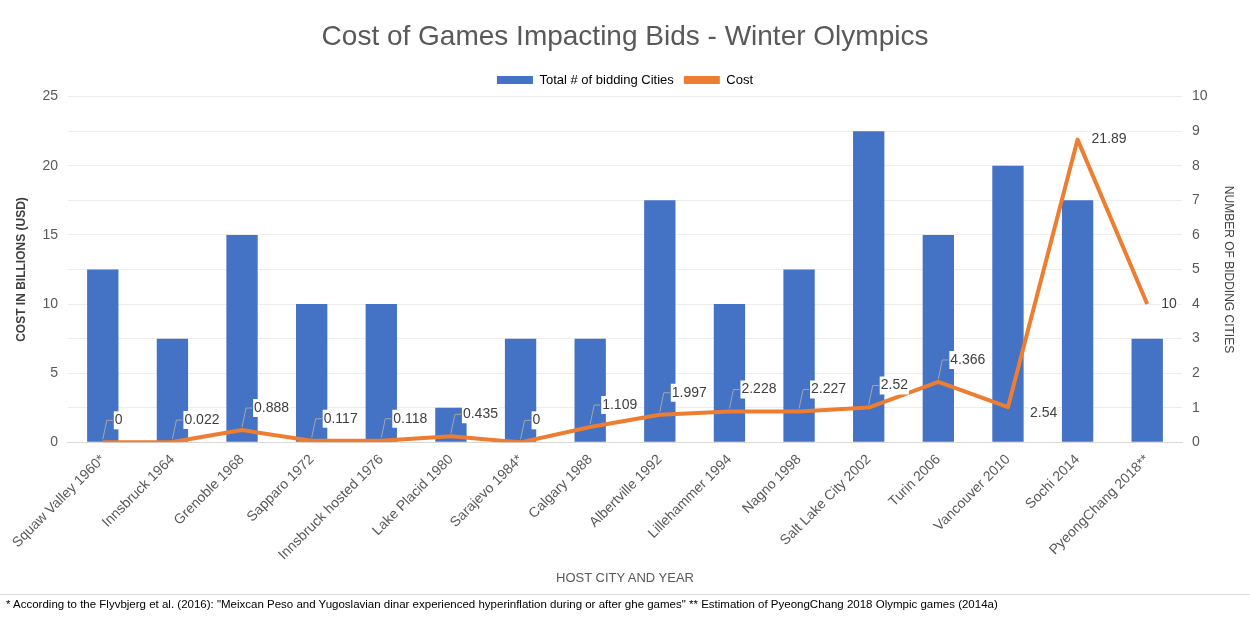 The image size is (1250, 620). I want to click on y2-tick-label: 1, so click(1196, 406).